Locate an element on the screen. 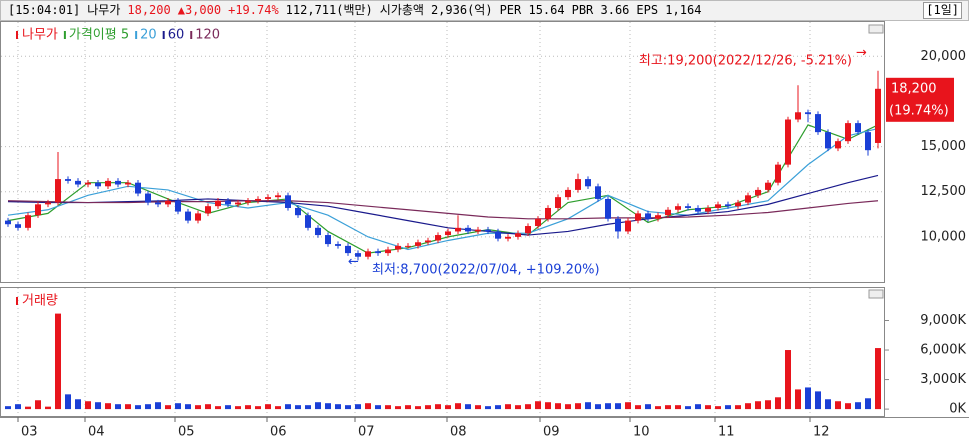 Image resolution: width=969 pixels, height=444 pixels. legend-label: 20 is located at coordinates (148, 35).